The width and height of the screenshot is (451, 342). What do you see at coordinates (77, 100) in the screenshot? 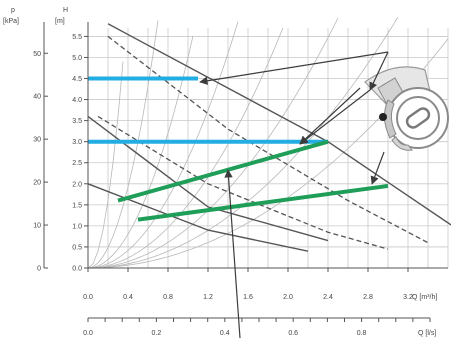
I see `h-tick-label: 4.0` at bounding box center [77, 100].